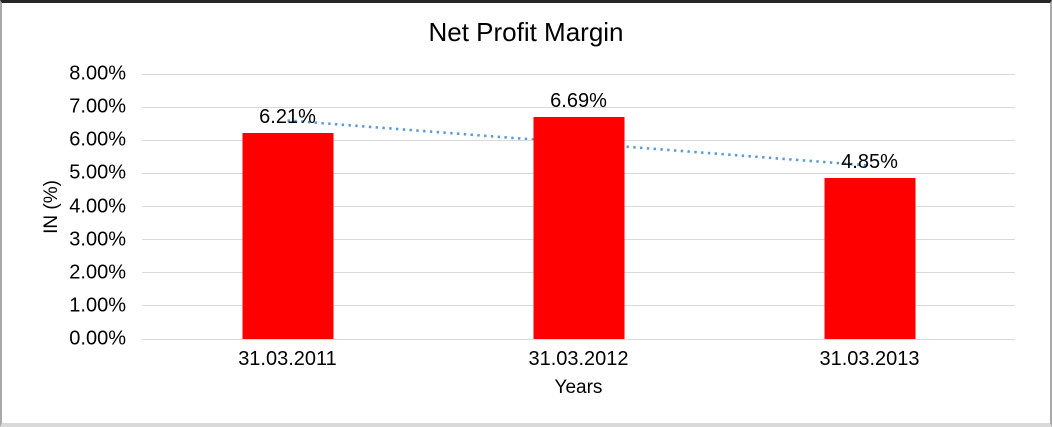  I want to click on trendline-layer, so click(578, 143).